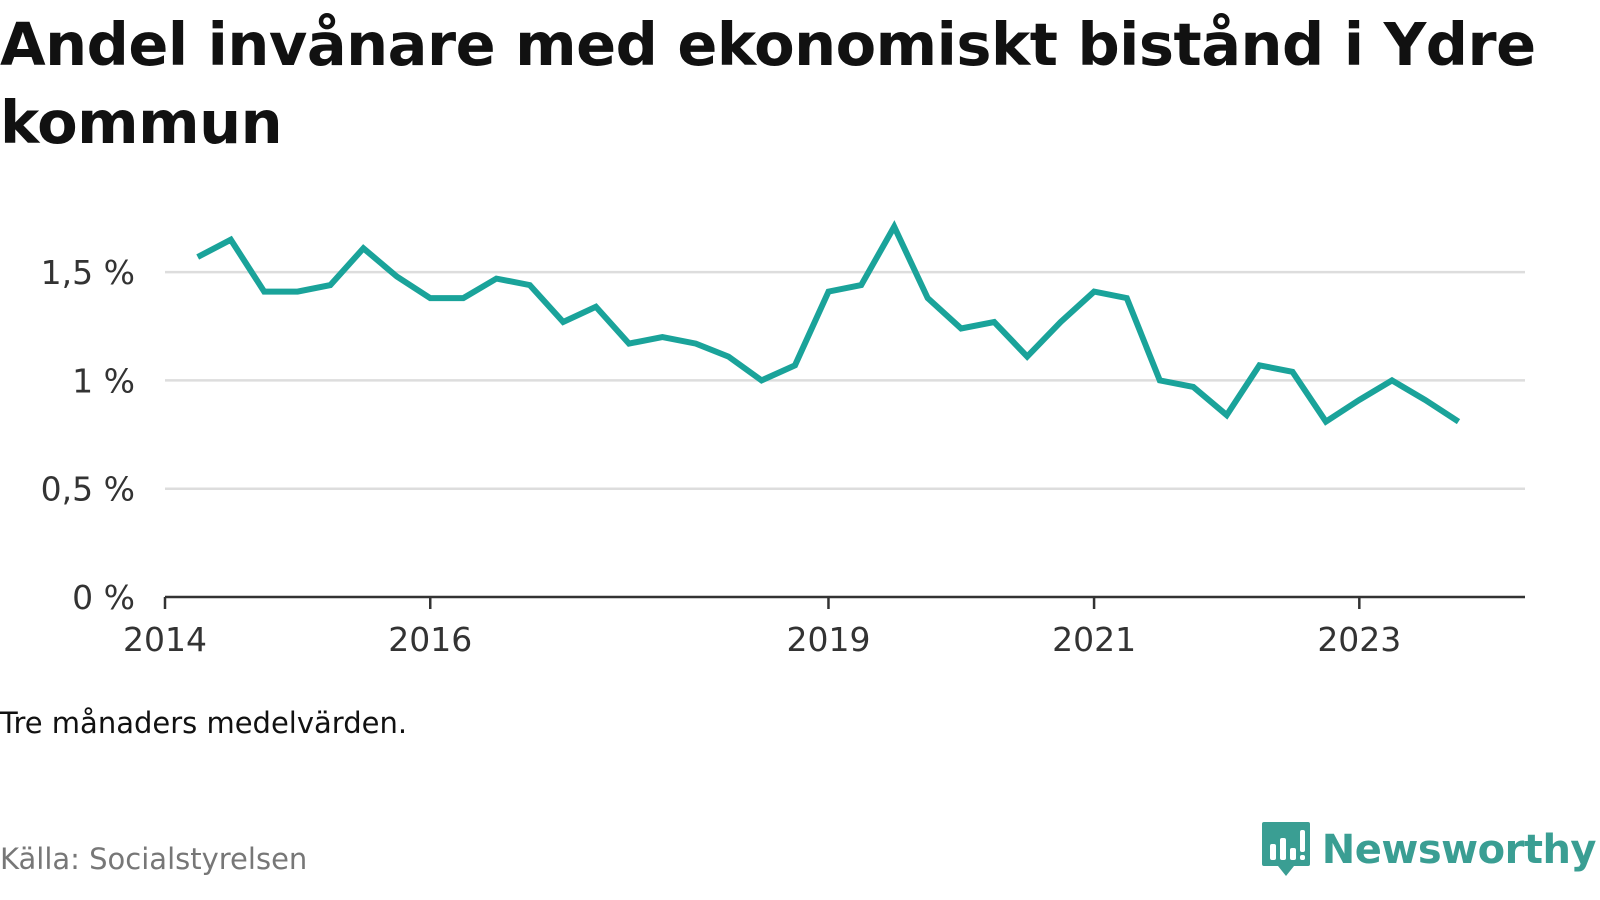 This screenshot has width=1600, height=900. I want to click on y-axis: 0 % 0,5 % 1 % 1,5 %, so click(88, 435).